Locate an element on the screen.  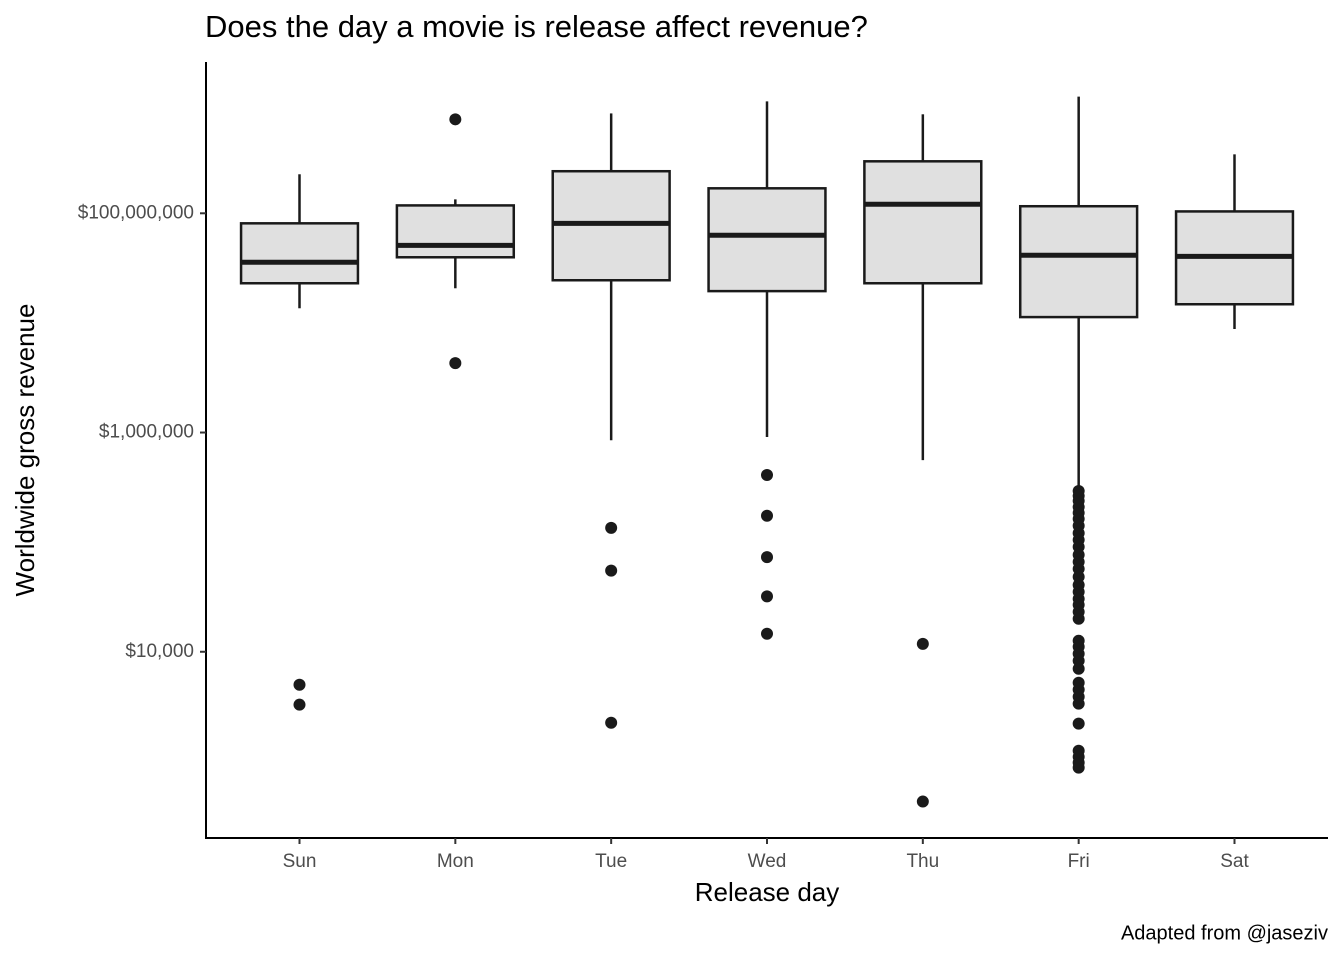
x-tick-label: Fri is located at coordinates (1079, 861).